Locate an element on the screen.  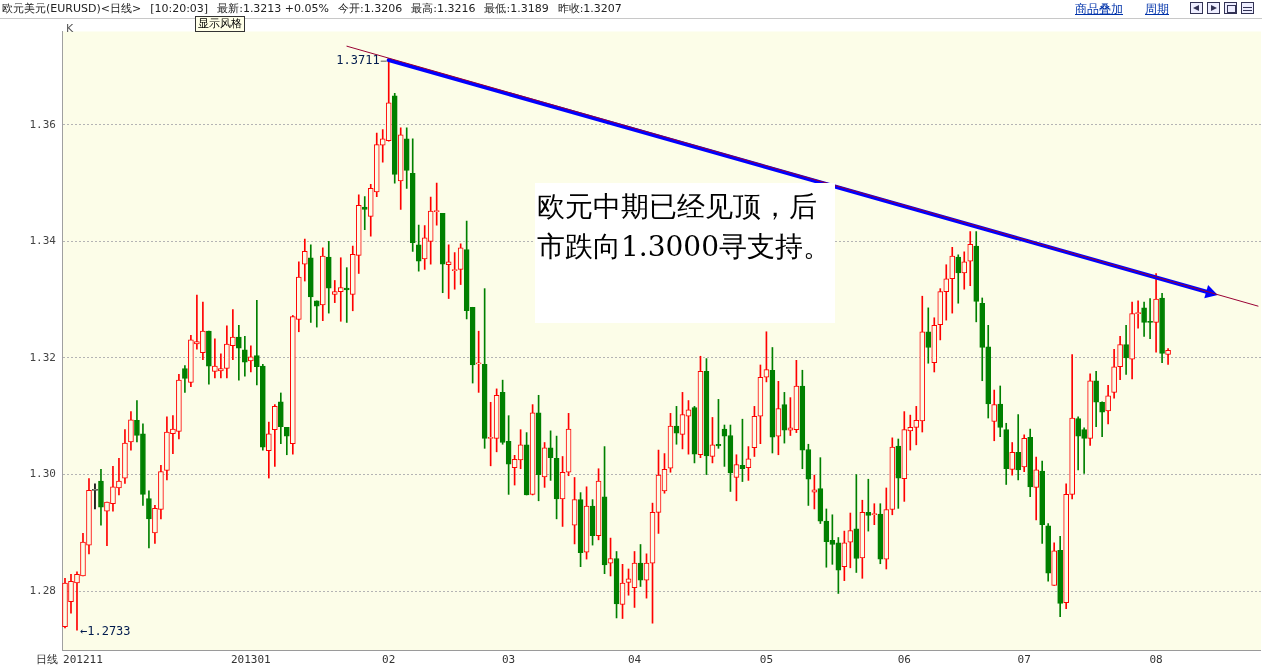
annotation: K is located at coordinates (70, 28).